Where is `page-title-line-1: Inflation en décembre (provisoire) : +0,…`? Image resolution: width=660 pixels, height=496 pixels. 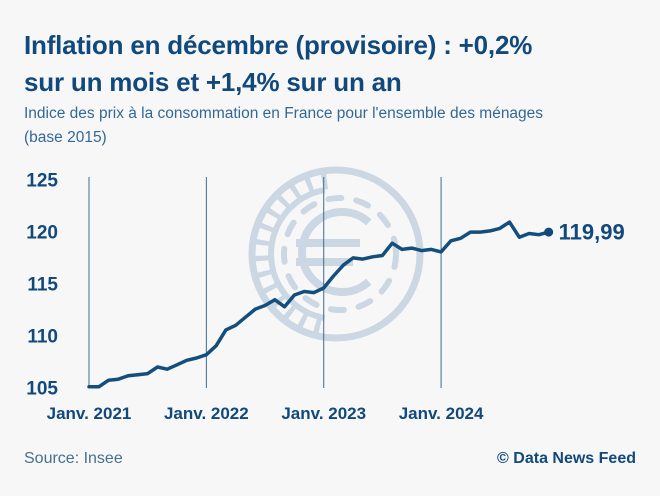 page-title-line-1: Inflation en décembre (provisoire) : +0,… is located at coordinates (278, 45).